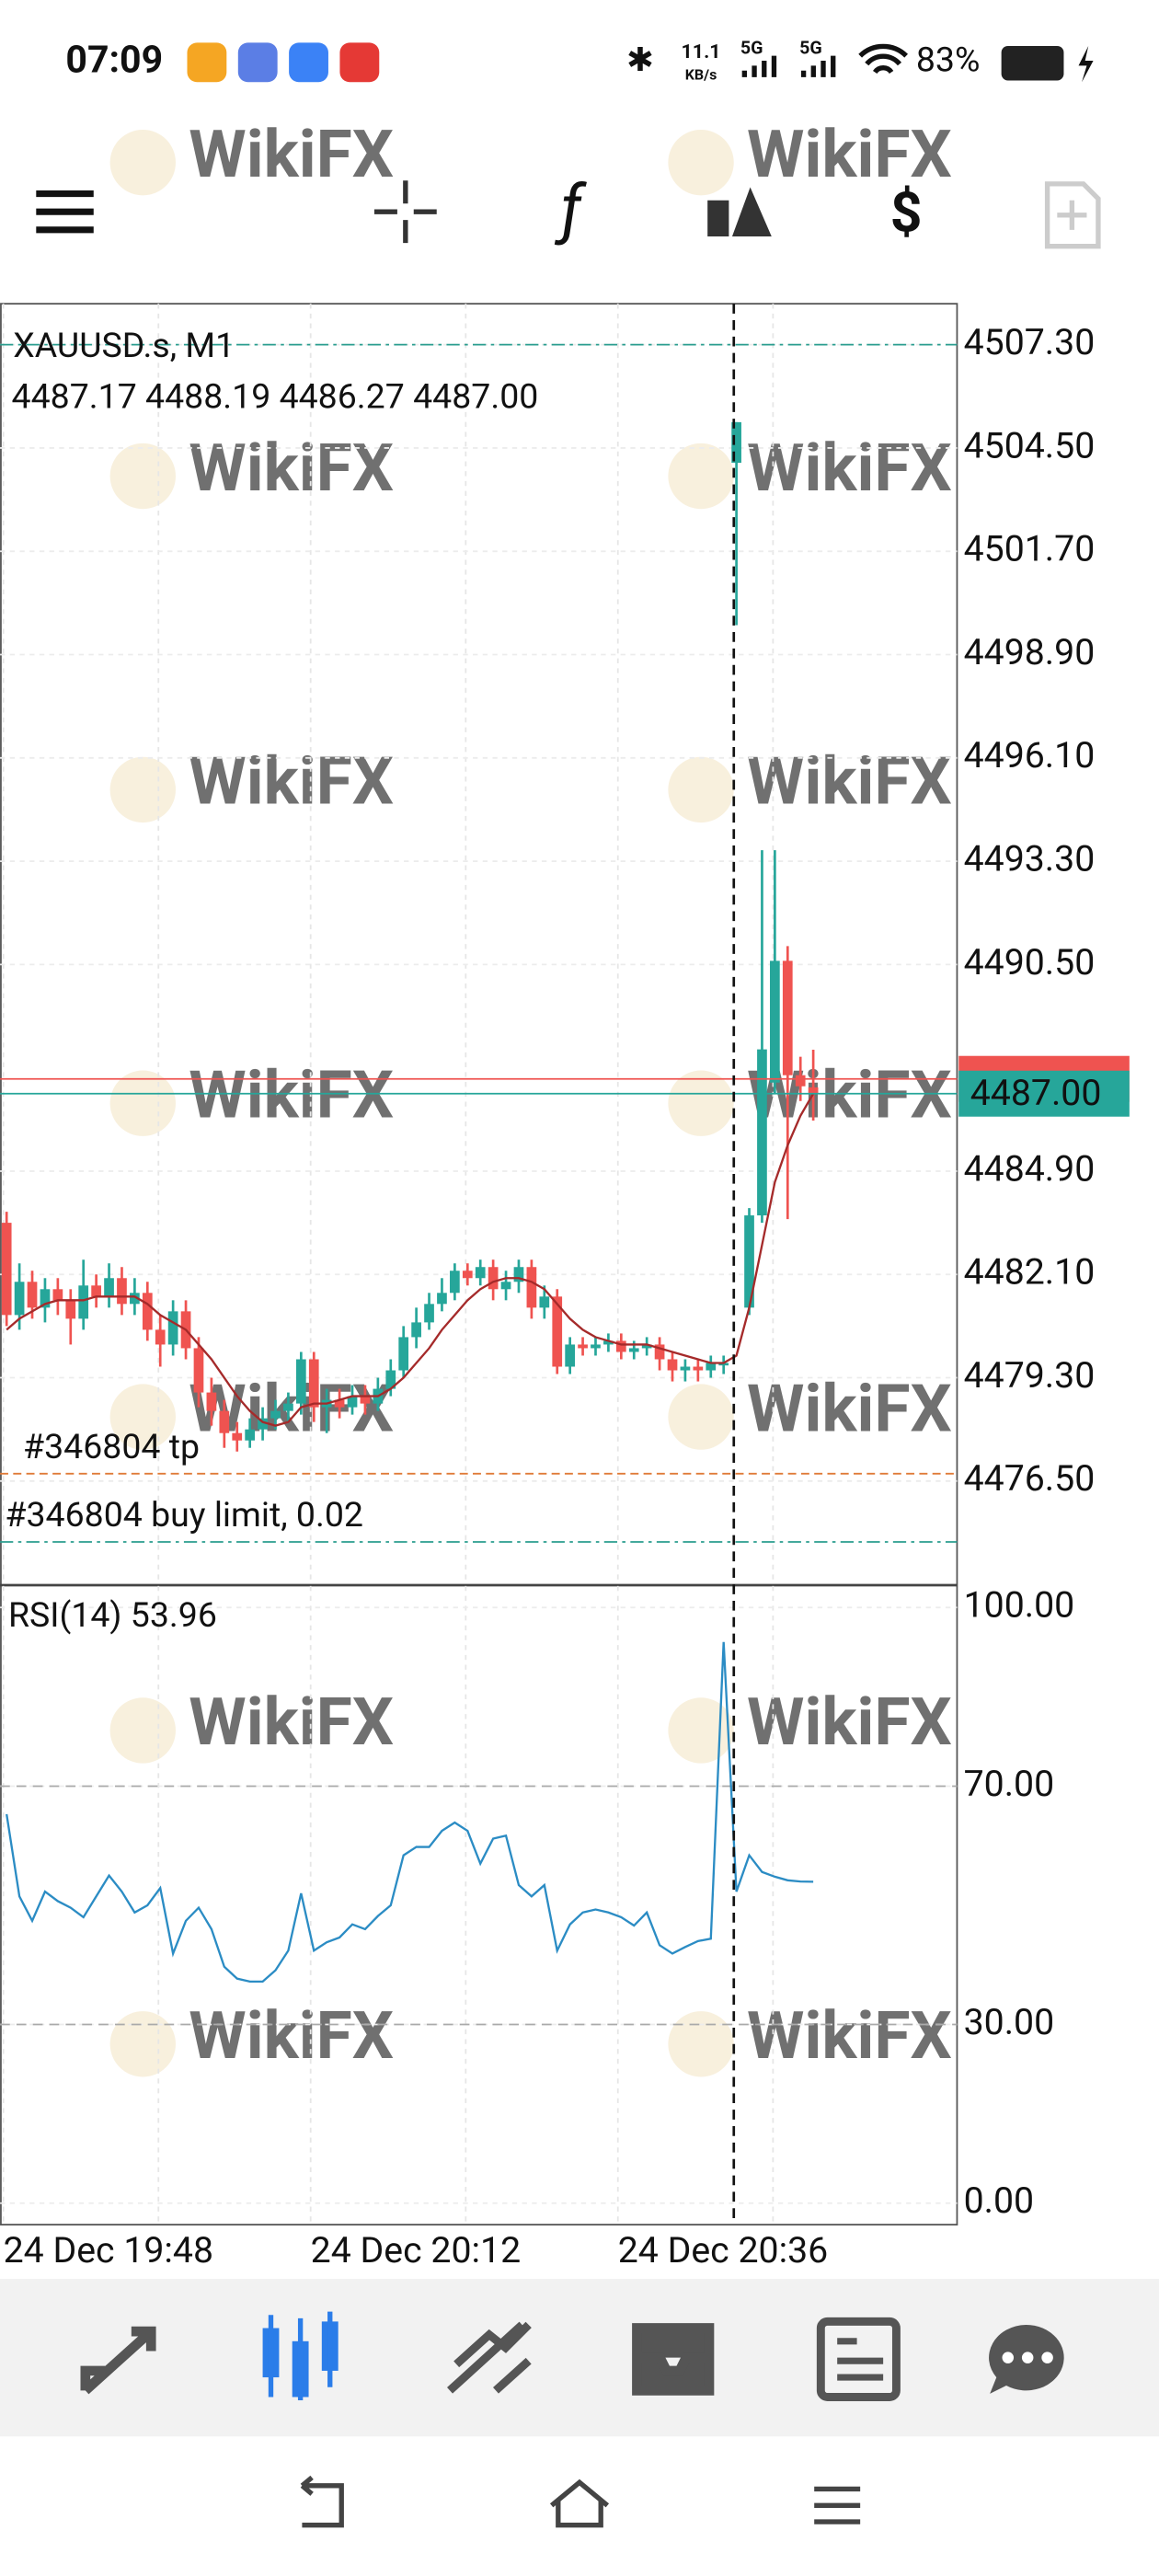 The height and width of the screenshot is (2576, 1159). What do you see at coordinates (701, 51) in the screenshot?
I see `net-speed: 11.1` at bounding box center [701, 51].